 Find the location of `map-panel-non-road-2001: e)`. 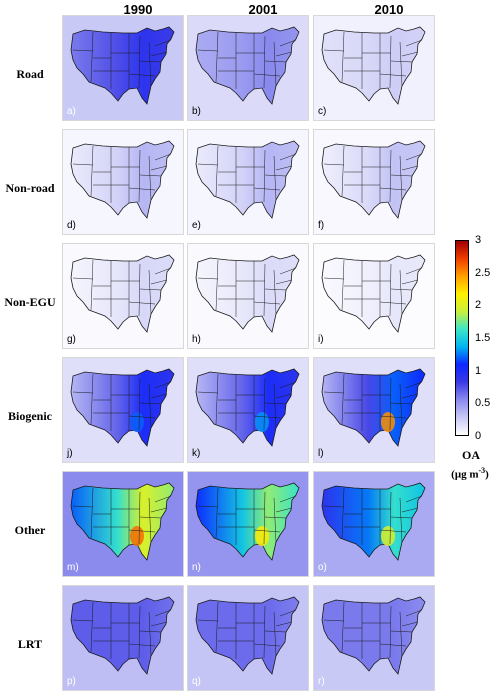

map-panel-non-road-2001: e) is located at coordinates (248, 182).